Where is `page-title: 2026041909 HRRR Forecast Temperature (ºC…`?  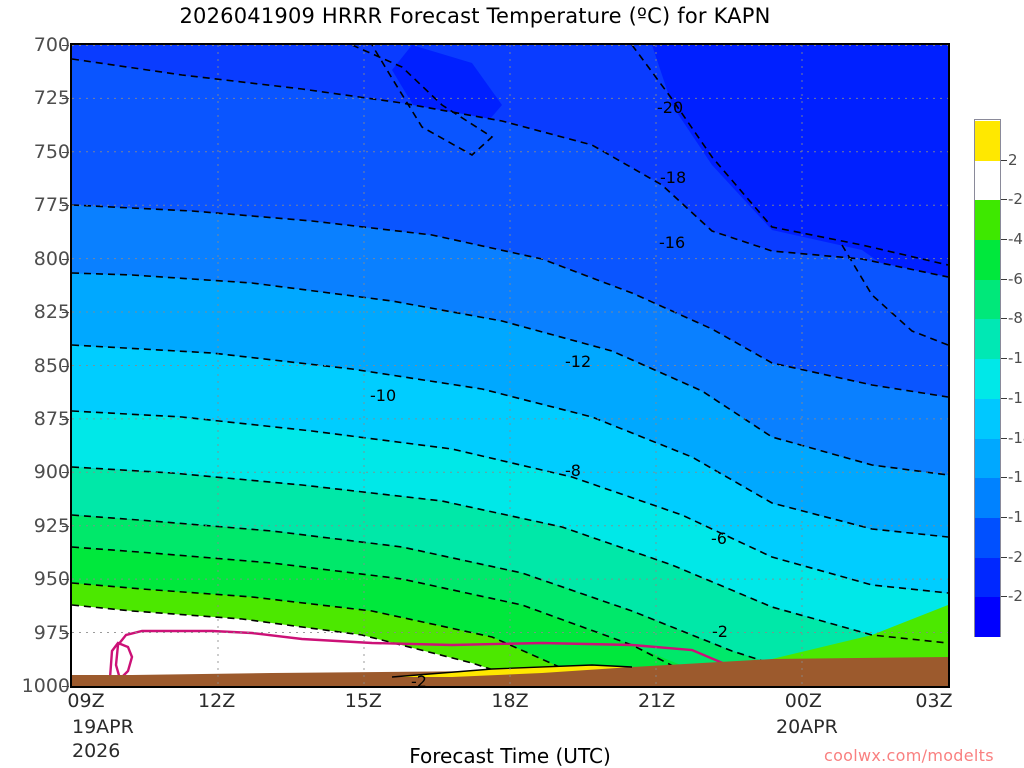
page-title: 2026041909 HRRR Forecast Temperature (ºC… is located at coordinates (475, 16).